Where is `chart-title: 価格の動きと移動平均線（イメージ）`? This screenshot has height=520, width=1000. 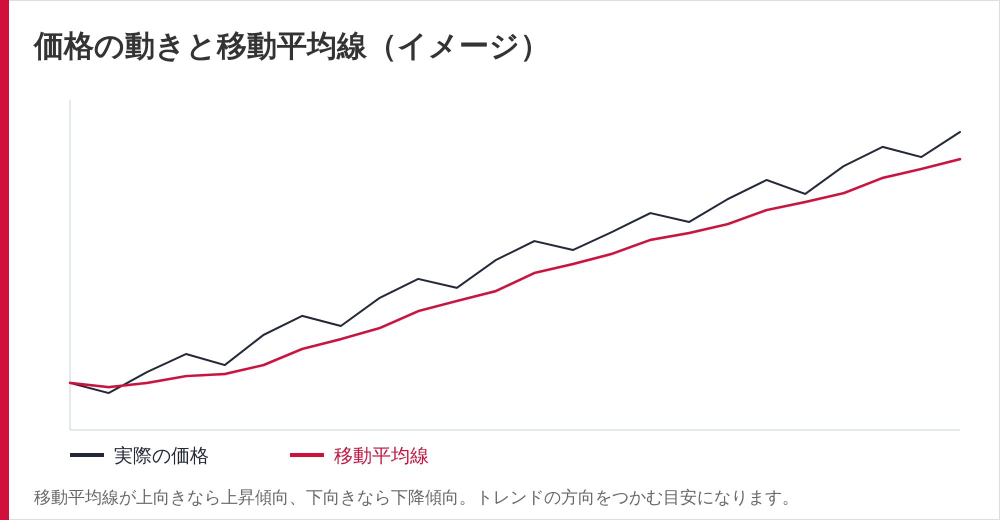
chart-title: 価格の動きと移動平均線（イメージ） is located at coordinates (291, 46).